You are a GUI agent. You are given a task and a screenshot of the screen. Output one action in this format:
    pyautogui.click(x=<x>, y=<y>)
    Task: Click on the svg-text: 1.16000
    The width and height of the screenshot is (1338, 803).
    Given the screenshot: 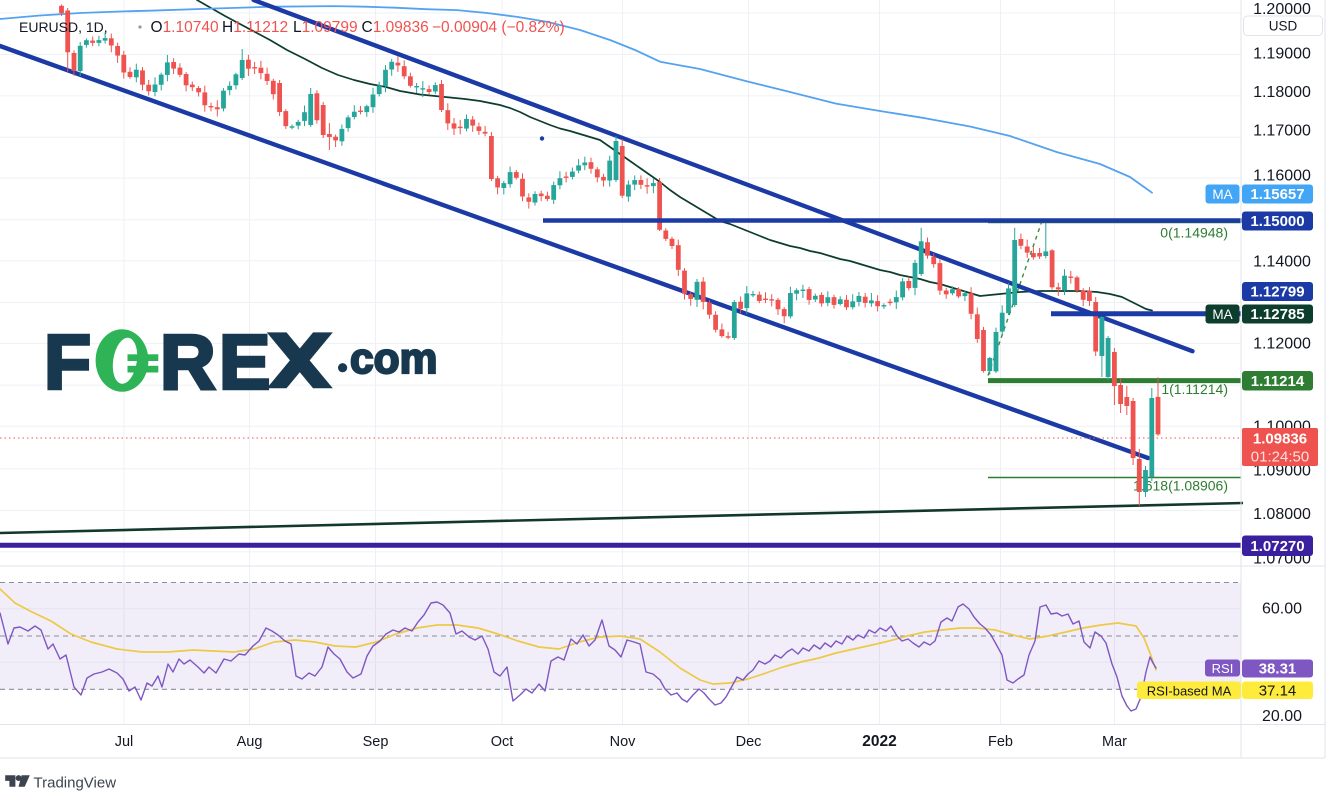 What is the action you would take?
    pyautogui.click(x=1282, y=176)
    